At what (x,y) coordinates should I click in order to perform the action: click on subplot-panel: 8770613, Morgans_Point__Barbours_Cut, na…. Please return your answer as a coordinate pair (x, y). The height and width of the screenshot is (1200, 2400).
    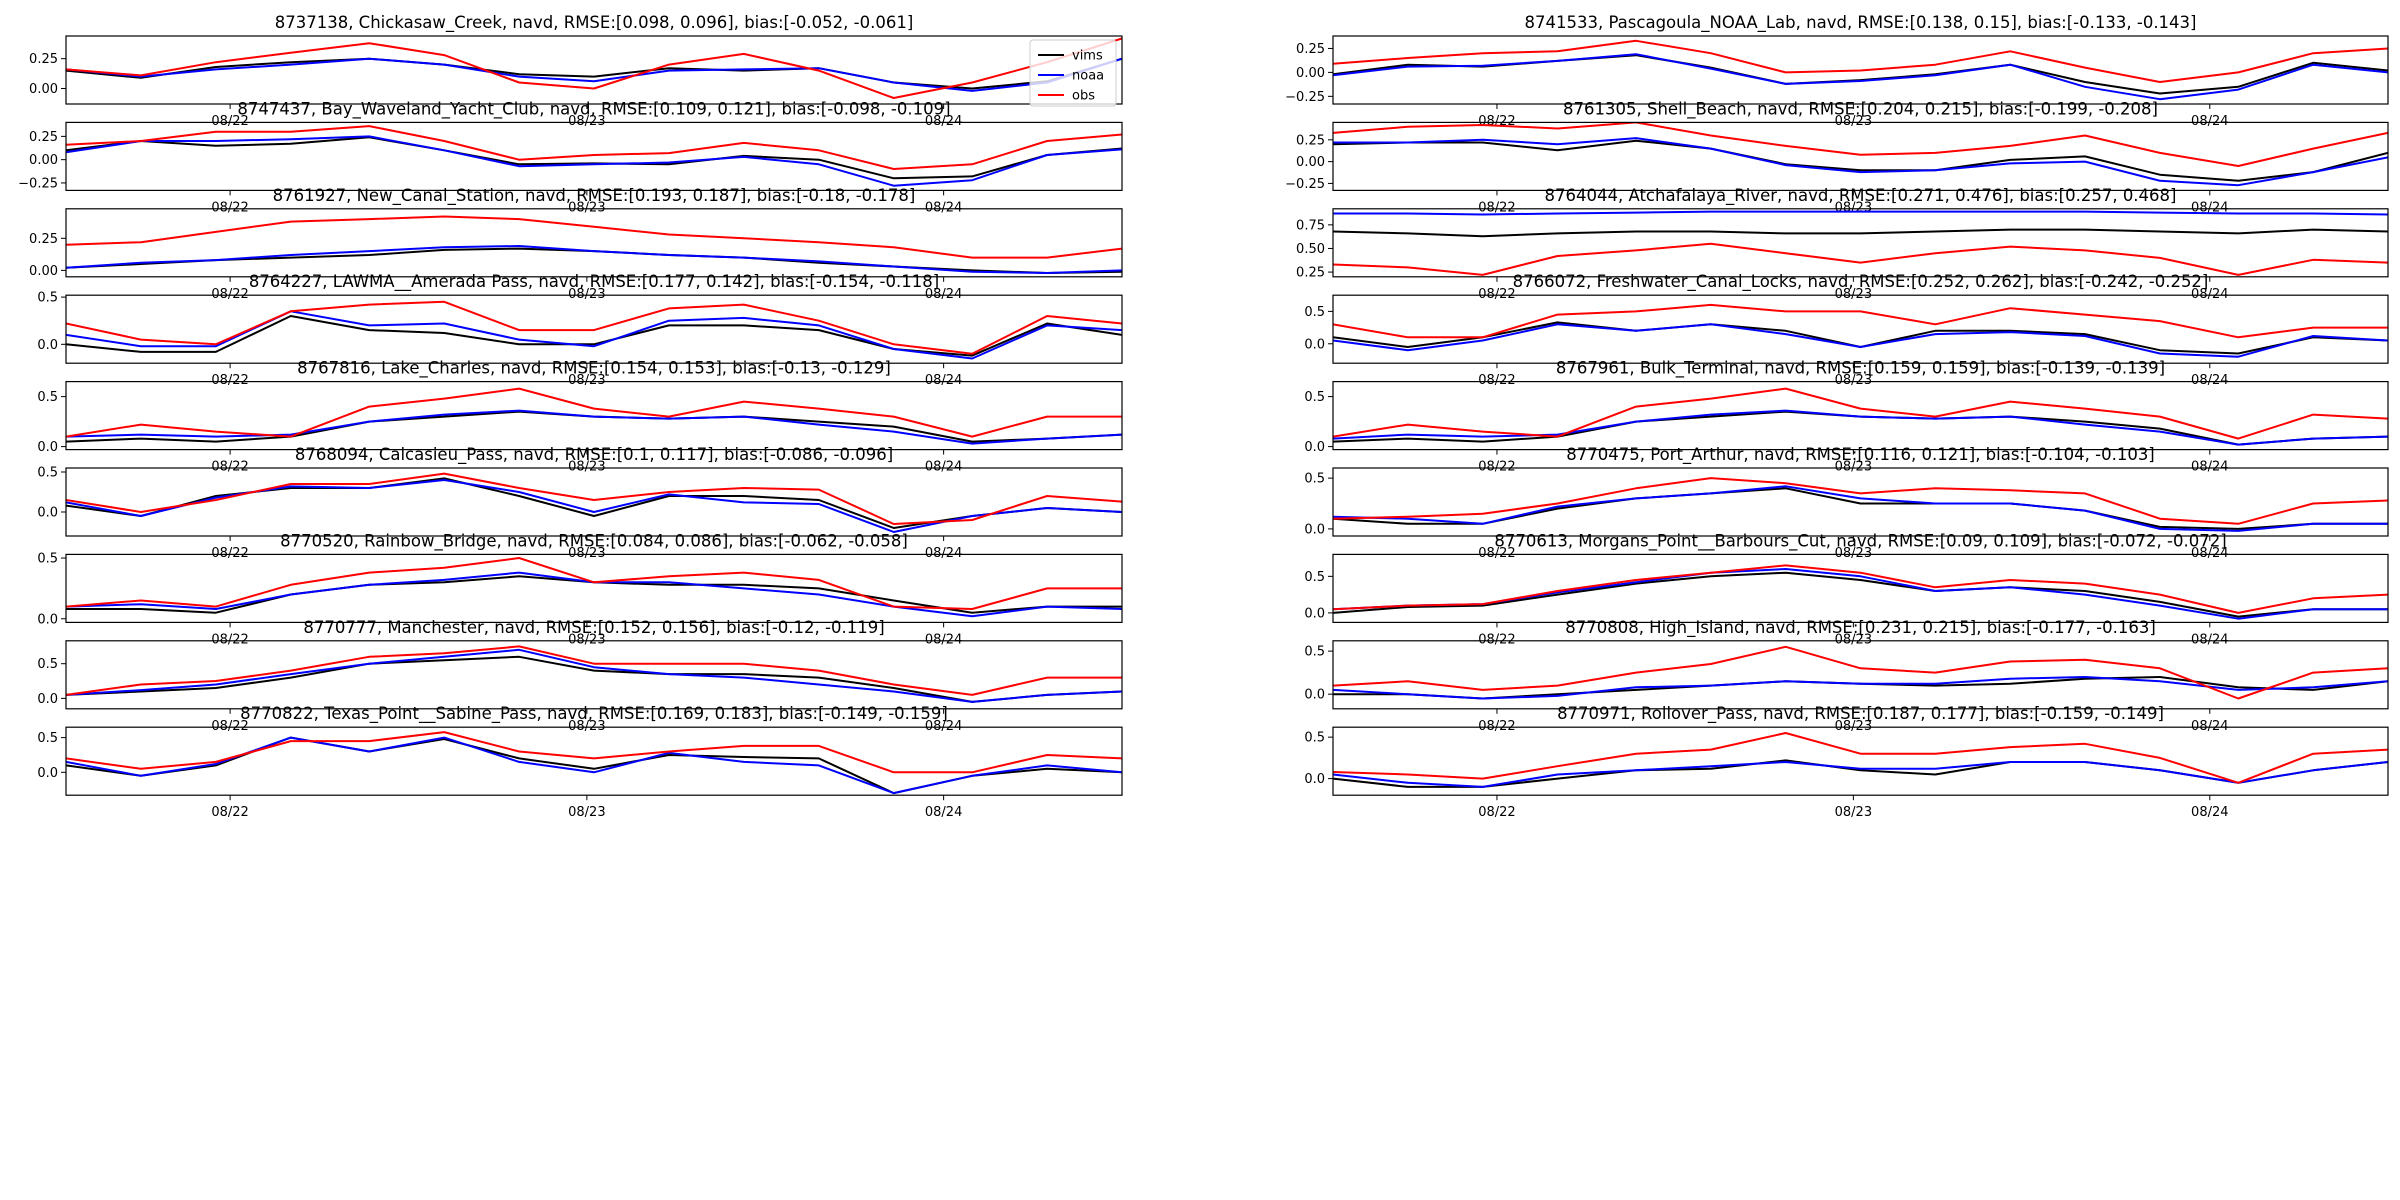
    Looking at the image, I should click on (1846, 589).